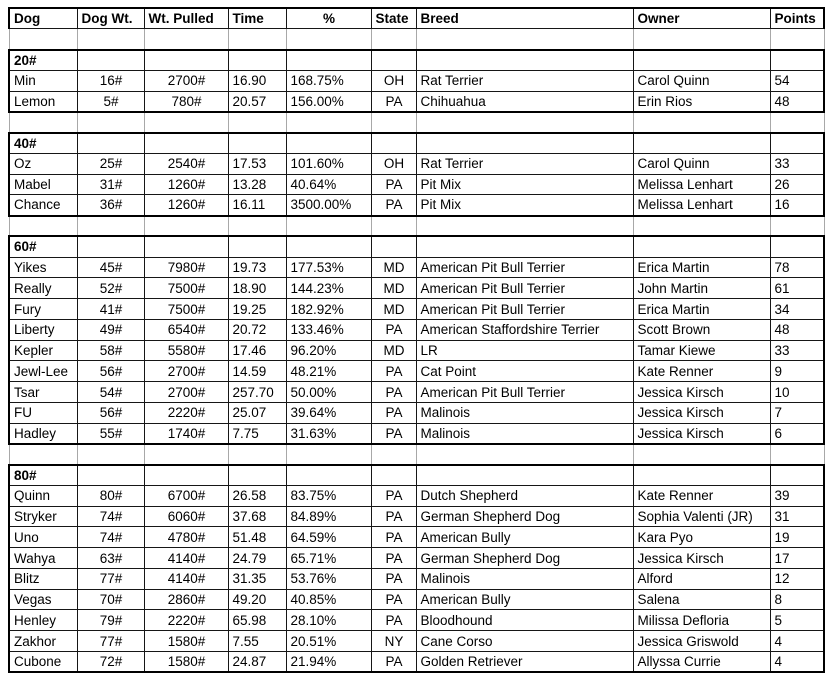  What do you see at coordinates (186, 350) in the screenshot?
I see `cell-wt_pulled: 5580#` at bounding box center [186, 350].